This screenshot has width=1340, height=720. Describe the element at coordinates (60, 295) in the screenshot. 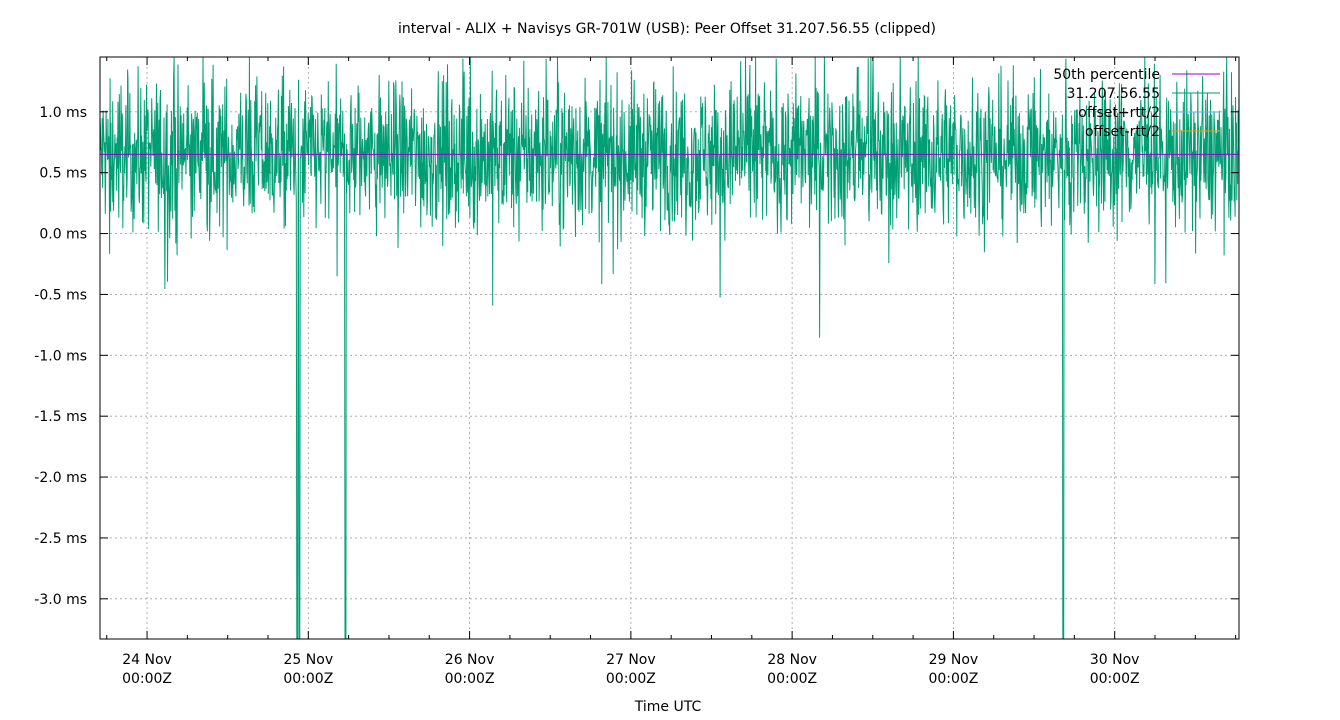

I see `y-tick-label: -0.5 ms` at that location.